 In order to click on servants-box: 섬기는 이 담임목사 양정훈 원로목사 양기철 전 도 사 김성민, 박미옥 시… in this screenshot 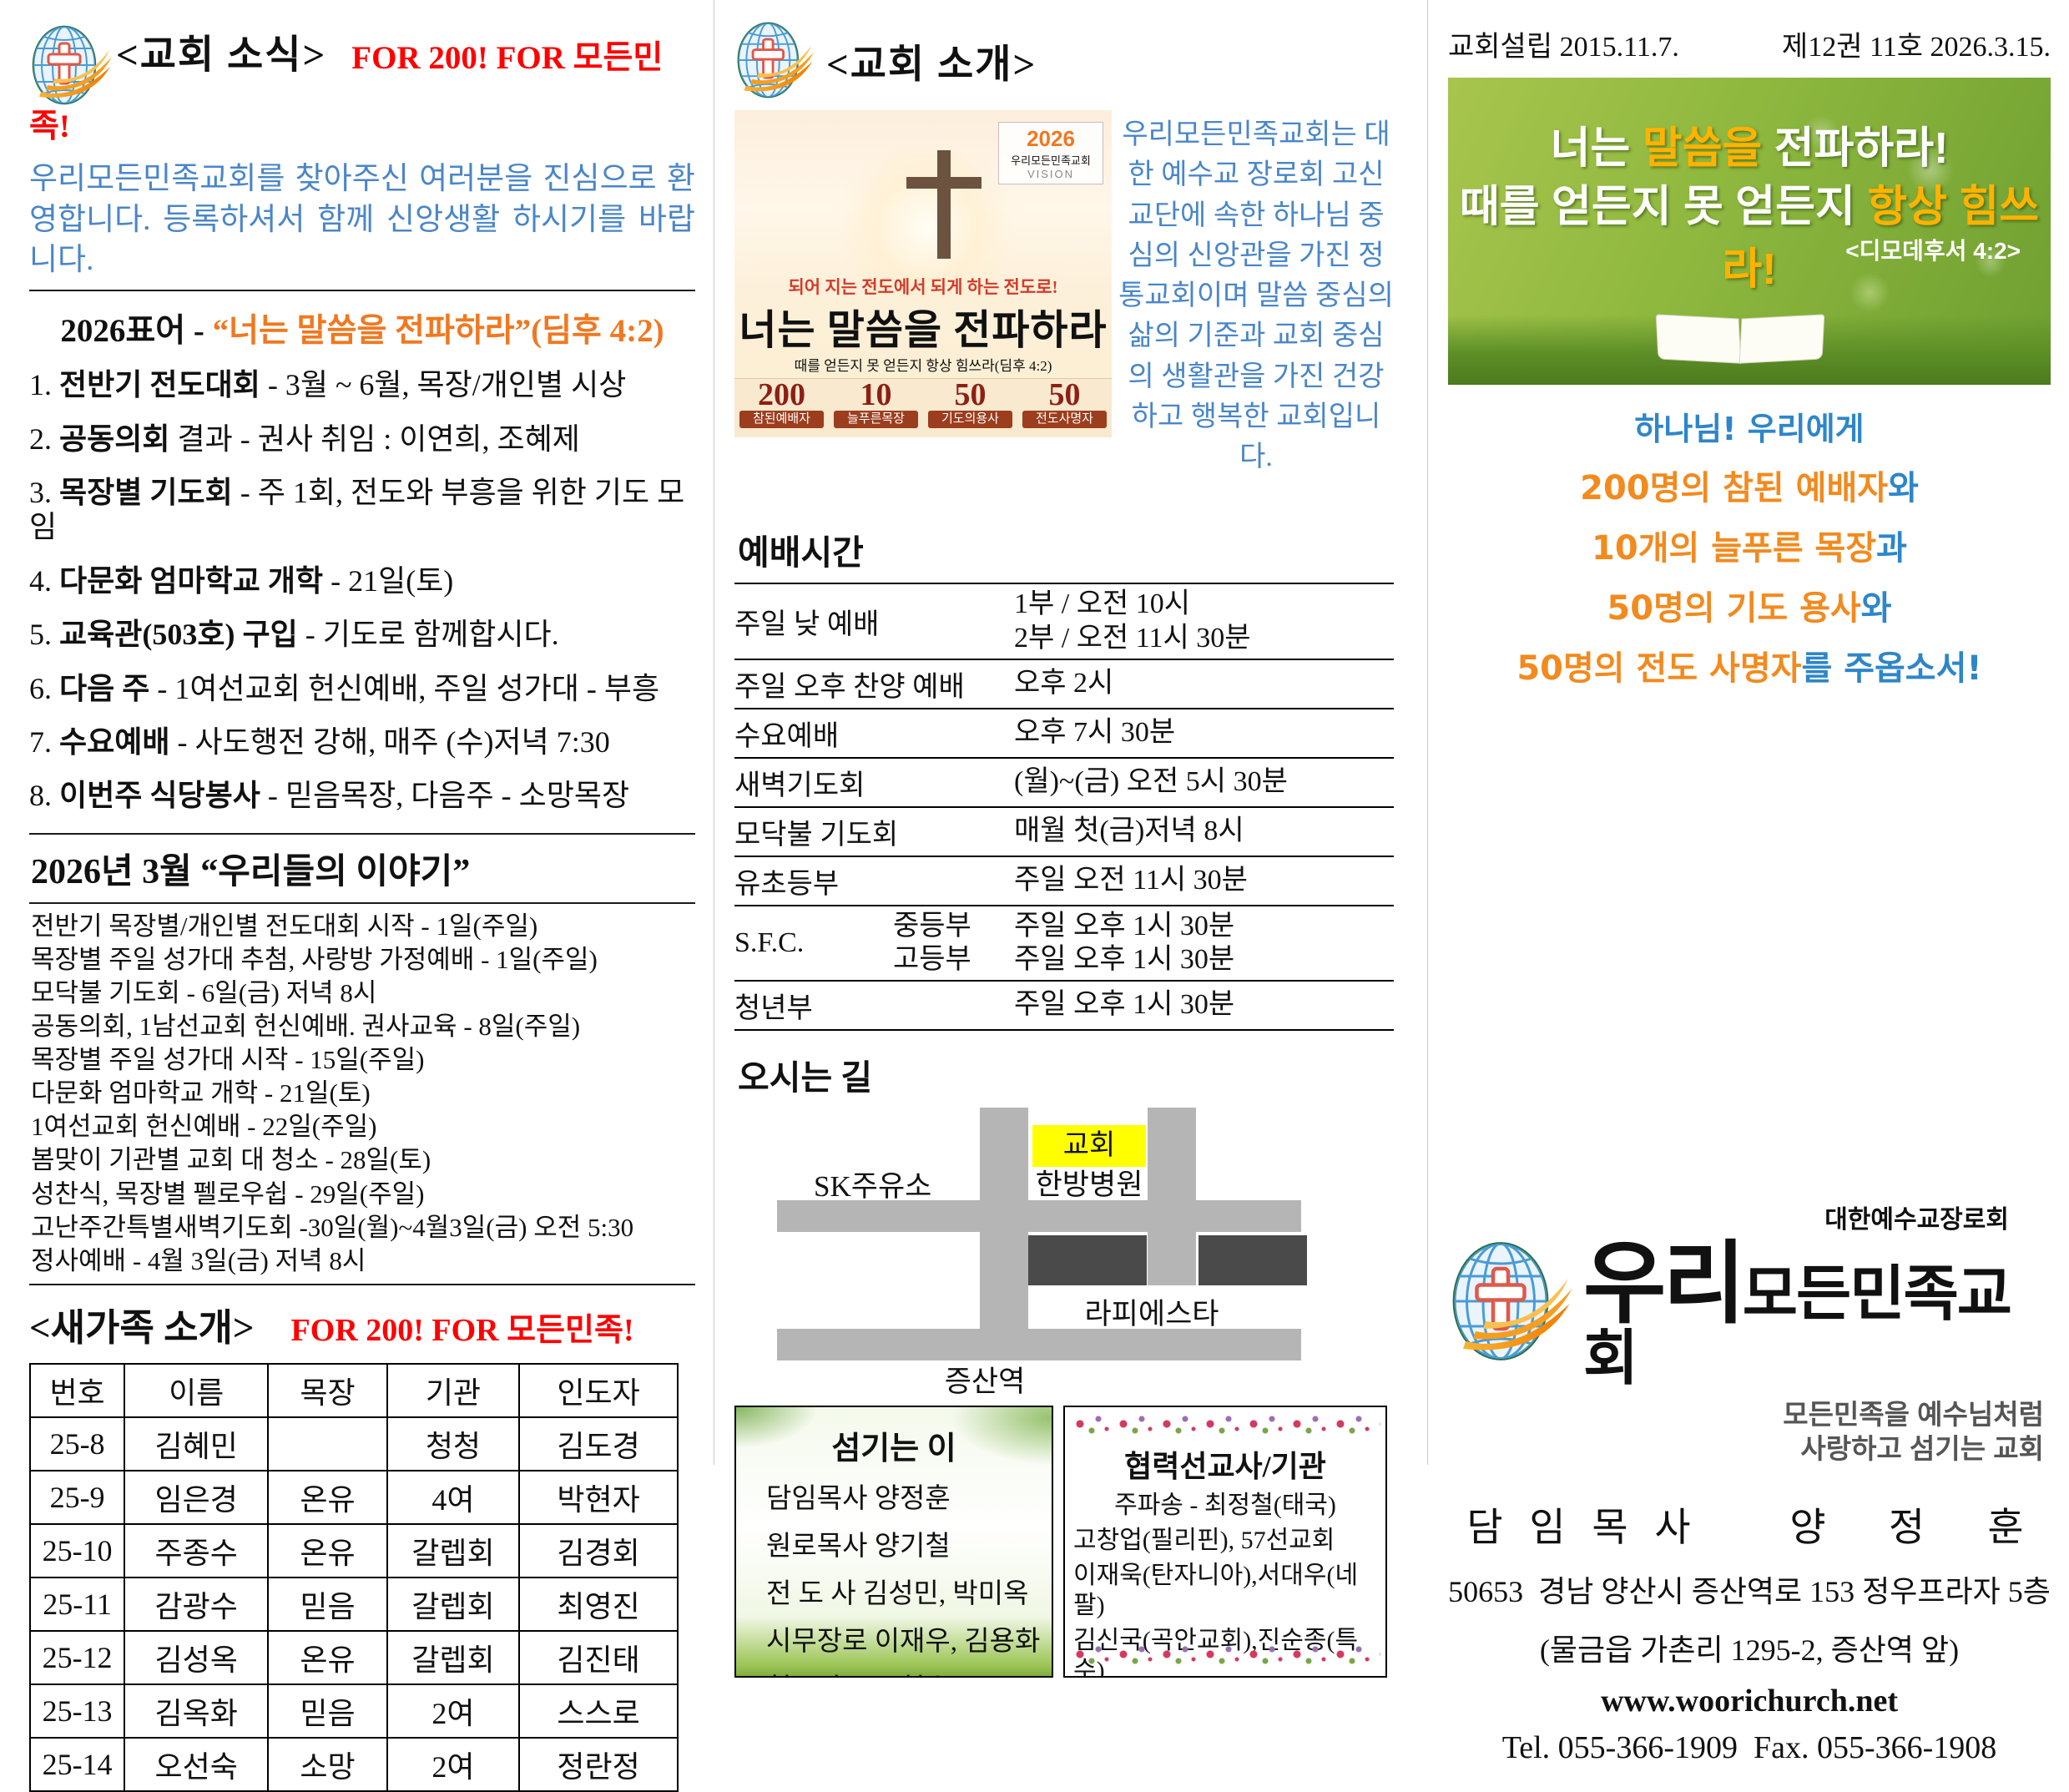, I will do `click(893, 1541)`.